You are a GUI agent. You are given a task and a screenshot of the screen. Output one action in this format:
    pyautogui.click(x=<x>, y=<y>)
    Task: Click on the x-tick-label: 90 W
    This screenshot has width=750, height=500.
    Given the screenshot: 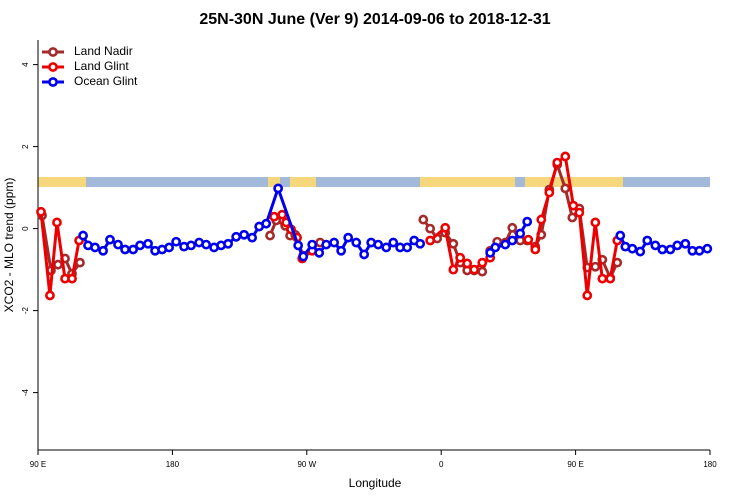 What is the action you would take?
    pyautogui.click(x=306, y=464)
    